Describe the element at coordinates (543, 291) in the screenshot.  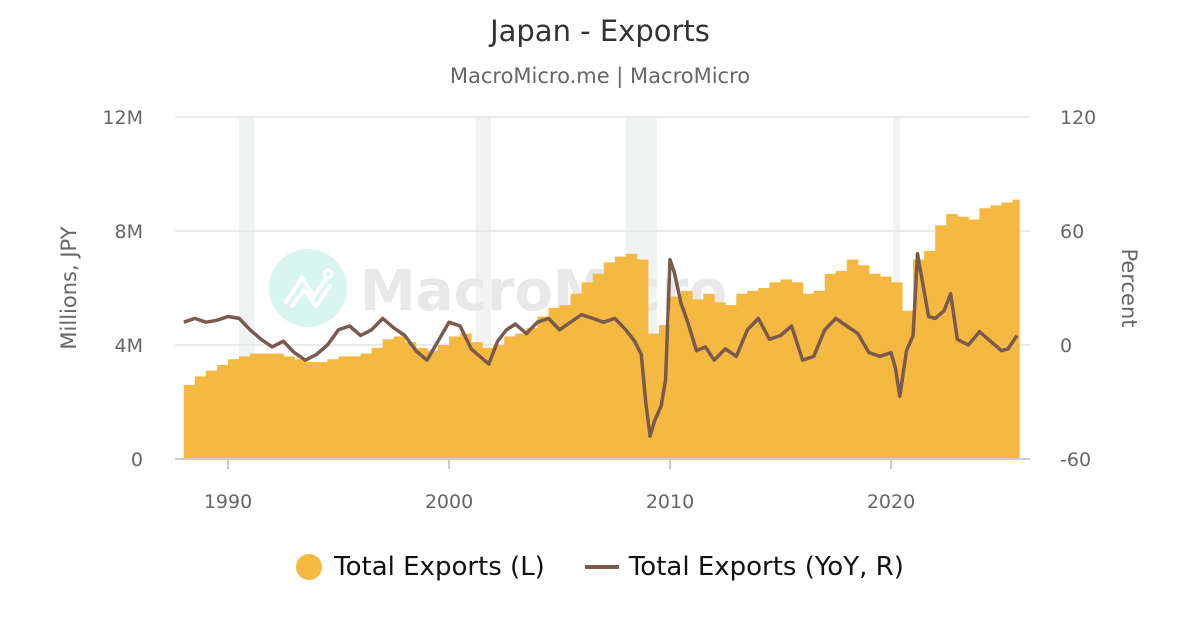
I see `watermark-text: MacroMicro` at that location.